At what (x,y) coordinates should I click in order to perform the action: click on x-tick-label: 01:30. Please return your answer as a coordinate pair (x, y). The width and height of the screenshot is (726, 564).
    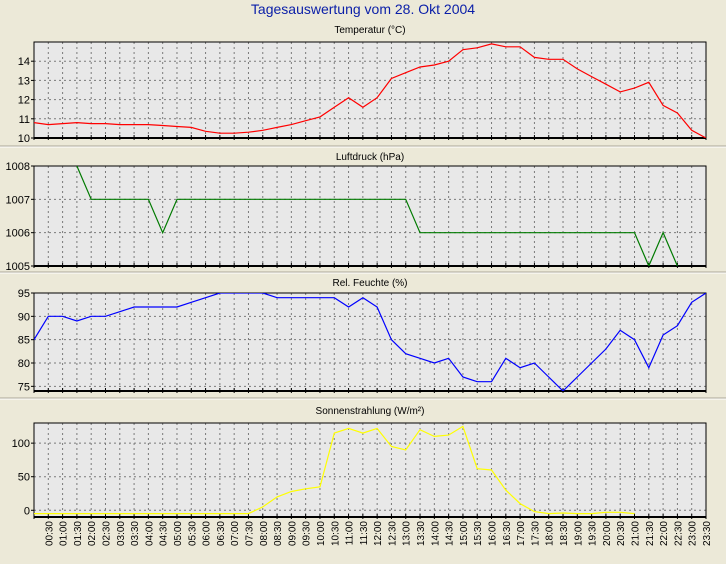
    Looking at the image, I should click on (78, 533).